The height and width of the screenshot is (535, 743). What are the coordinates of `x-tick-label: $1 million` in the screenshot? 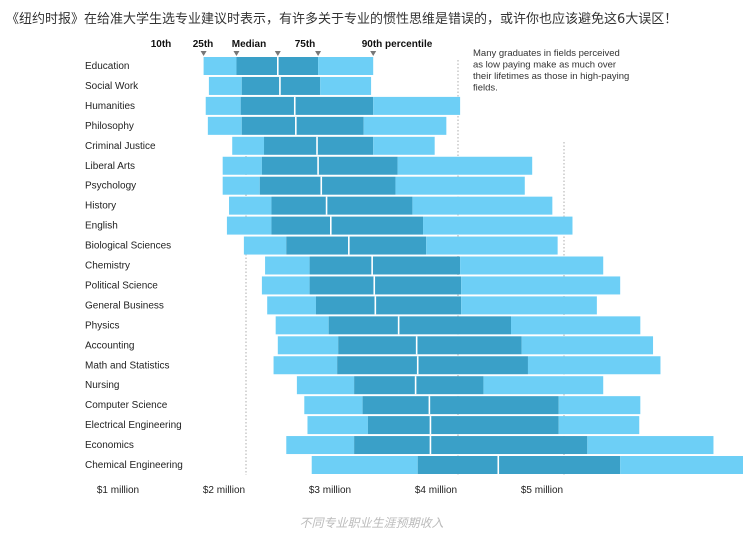 It's located at (118, 490).